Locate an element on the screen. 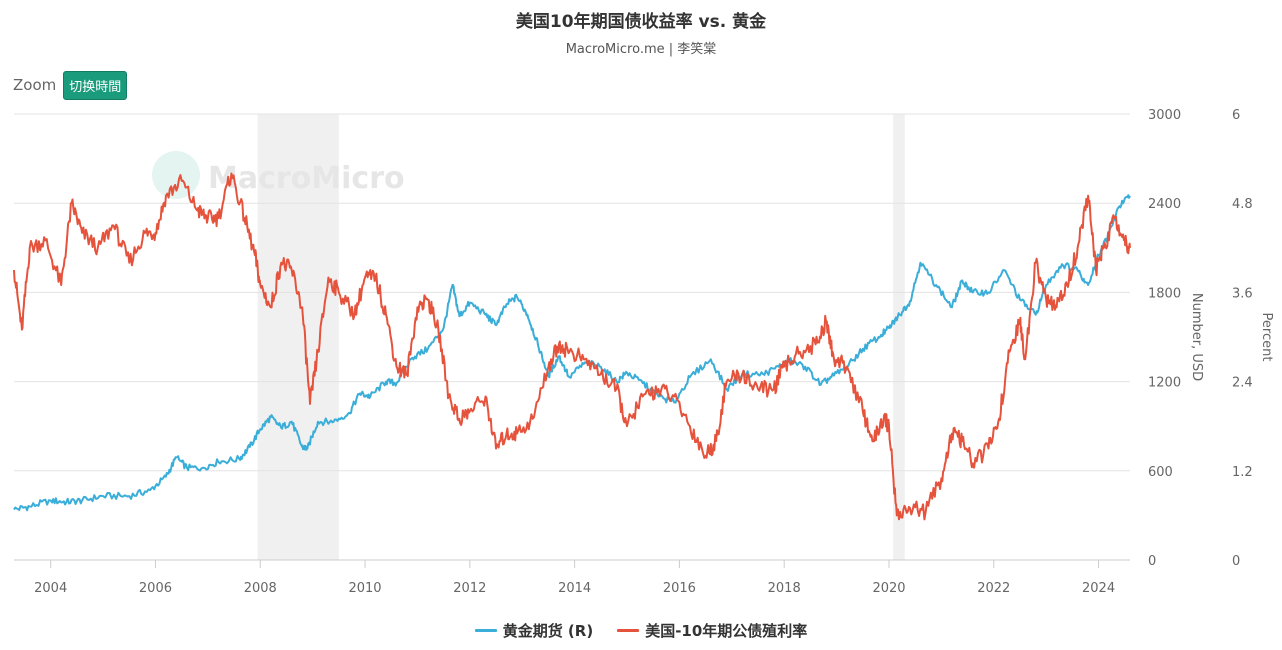  x-tick-label: 2014 is located at coordinates (574, 588).